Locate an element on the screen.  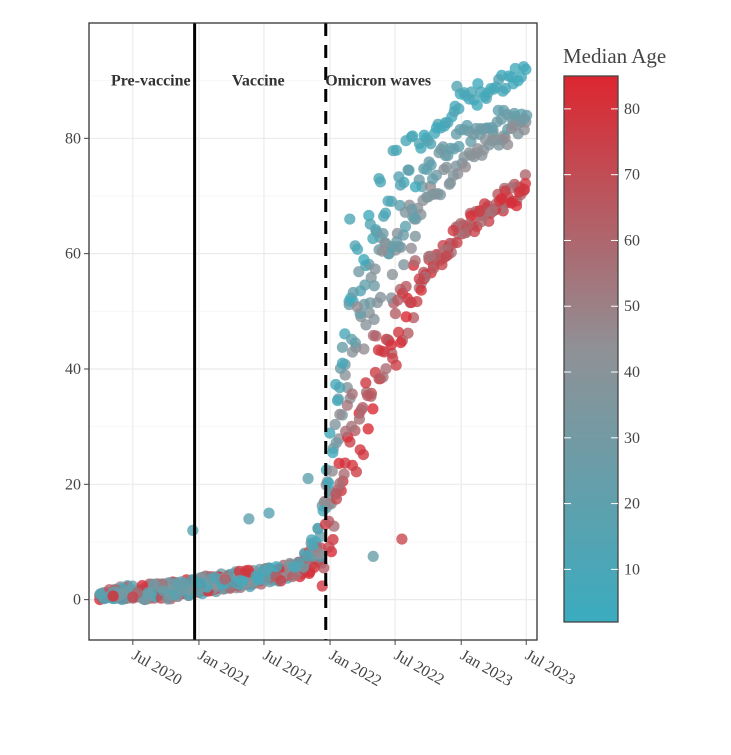
legend-tick-label: 70 is located at coordinates (632, 175).